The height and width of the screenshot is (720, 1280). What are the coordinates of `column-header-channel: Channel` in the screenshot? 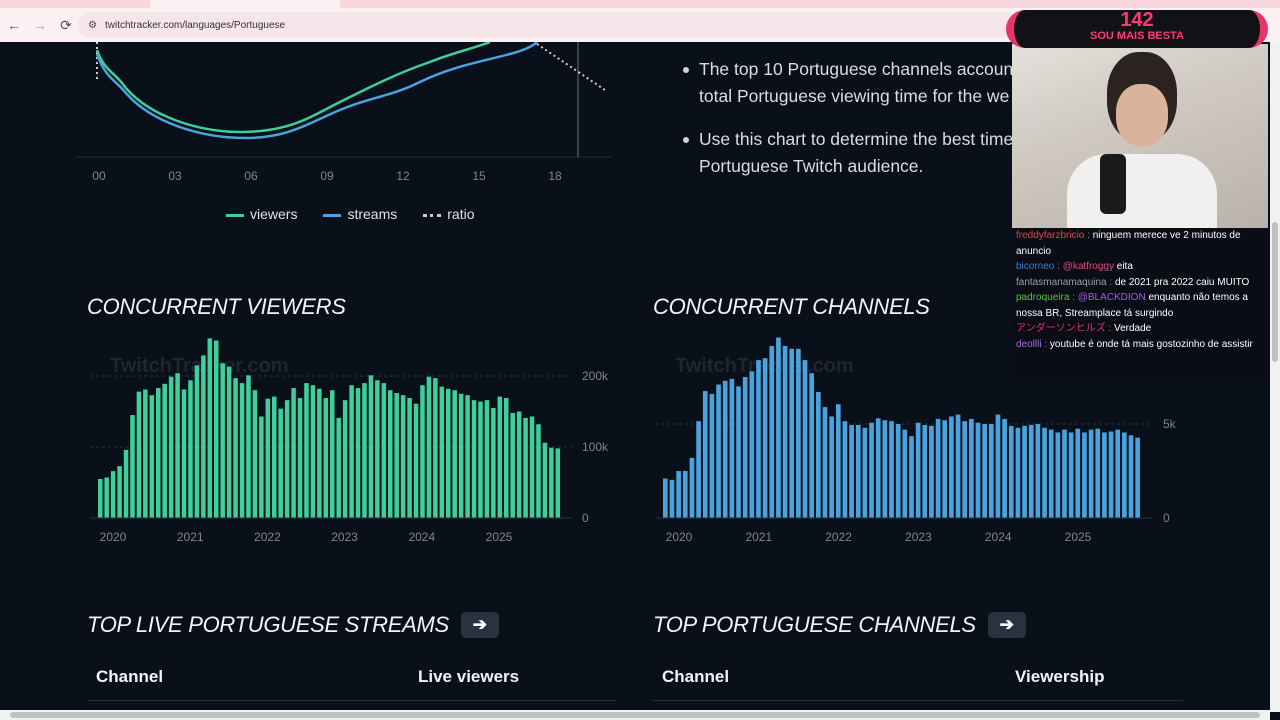 It's located at (696, 676).